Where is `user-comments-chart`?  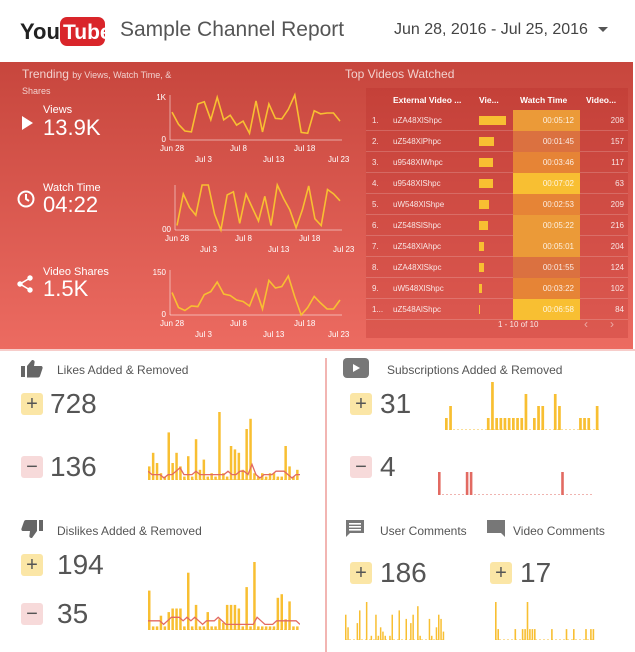
user-comments-chart is located at coordinates (395, 621).